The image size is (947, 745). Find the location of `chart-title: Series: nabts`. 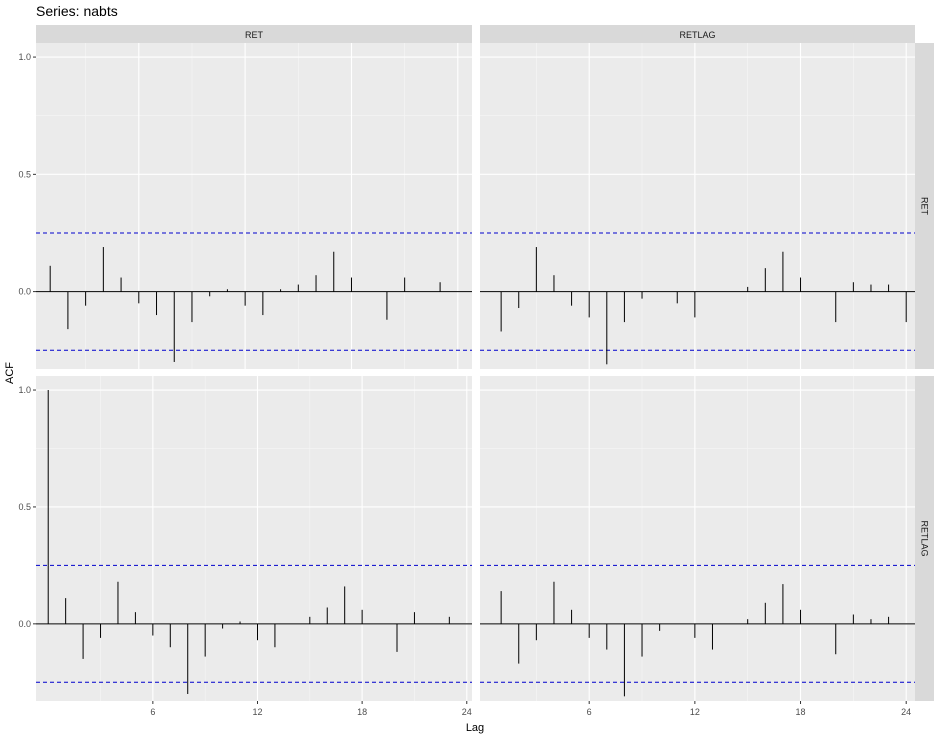

chart-title: Series: nabts is located at coordinates (77, 11).